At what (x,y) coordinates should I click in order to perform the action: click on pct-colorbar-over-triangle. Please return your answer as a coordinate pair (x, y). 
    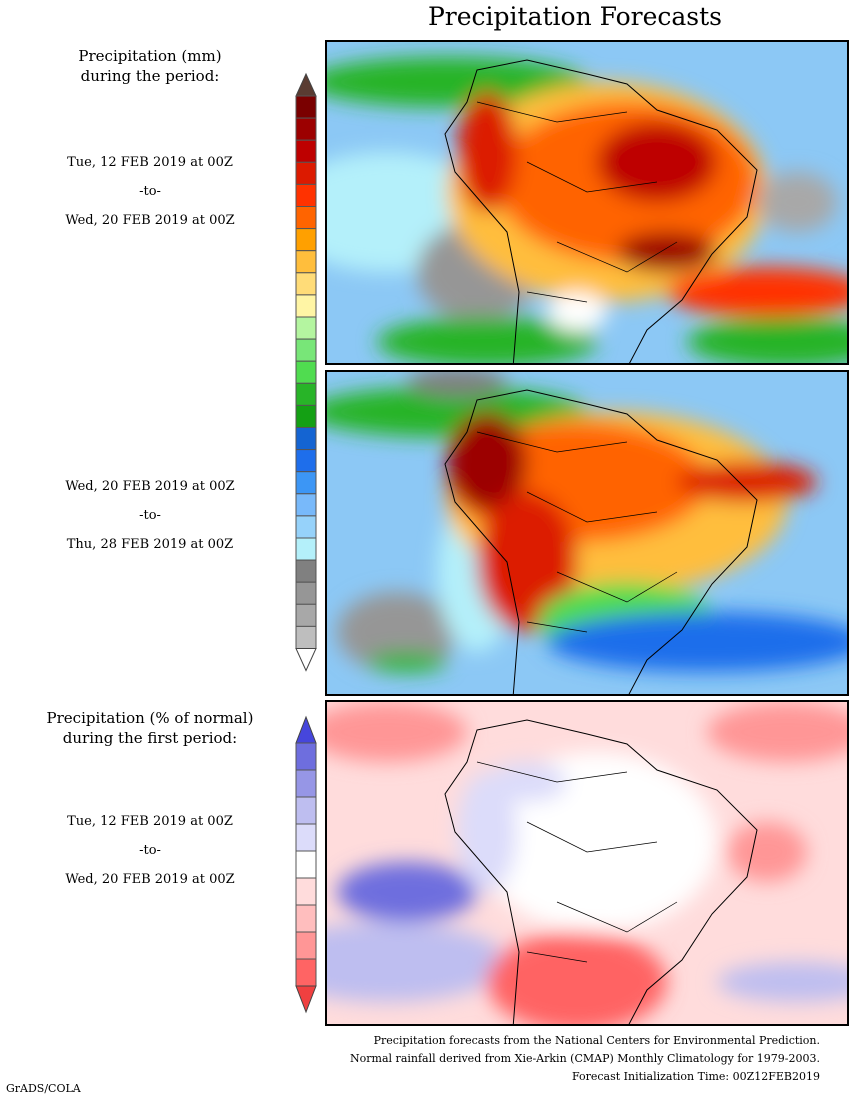
    Looking at the image, I should click on (306, 729).